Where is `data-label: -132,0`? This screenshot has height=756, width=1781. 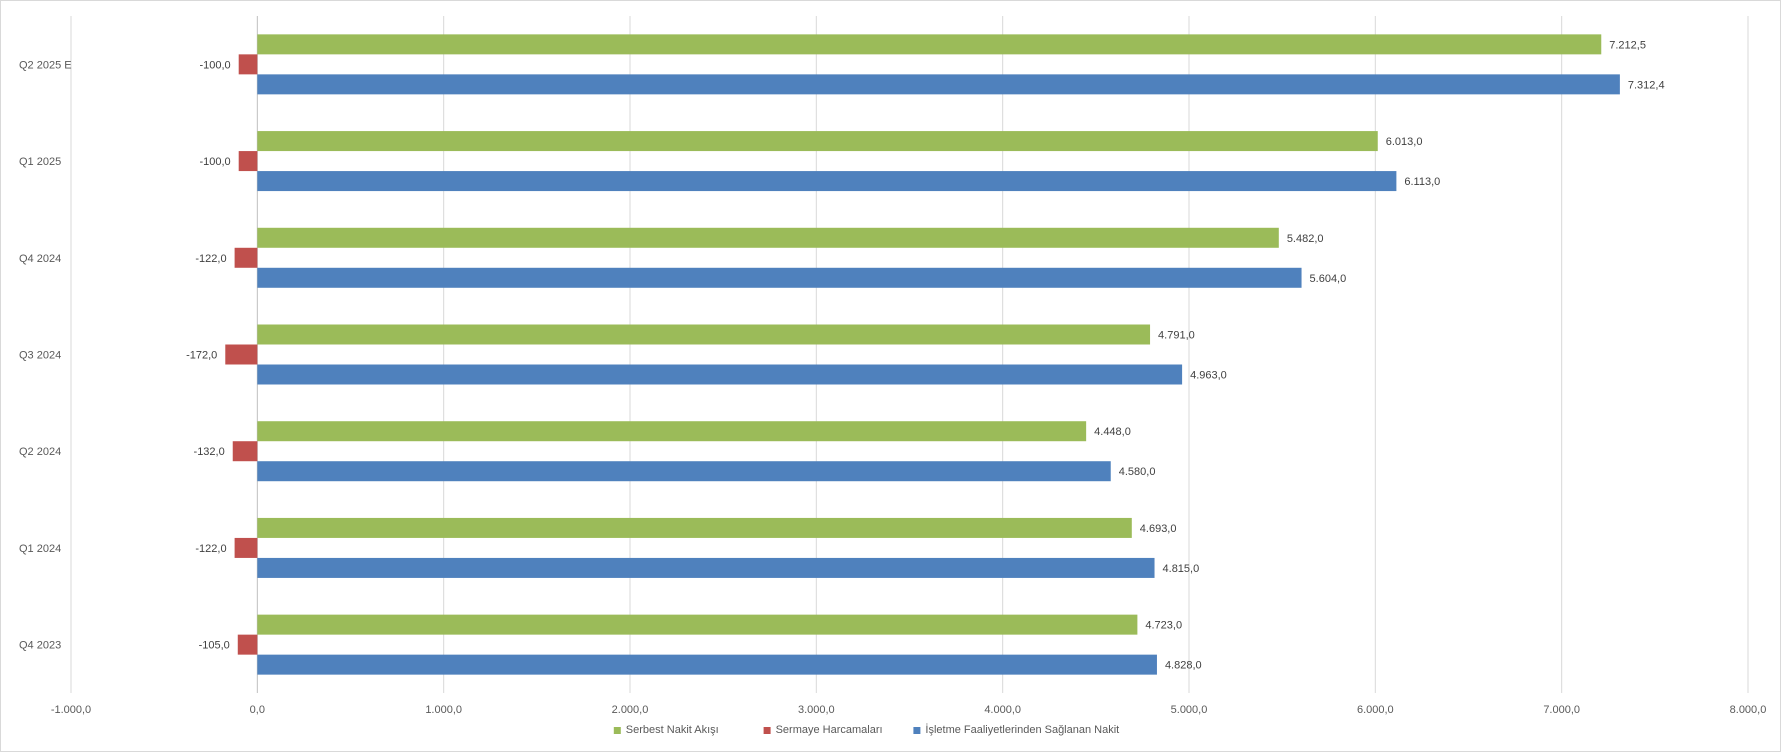
data-label: -132,0 is located at coordinates (209, 452).